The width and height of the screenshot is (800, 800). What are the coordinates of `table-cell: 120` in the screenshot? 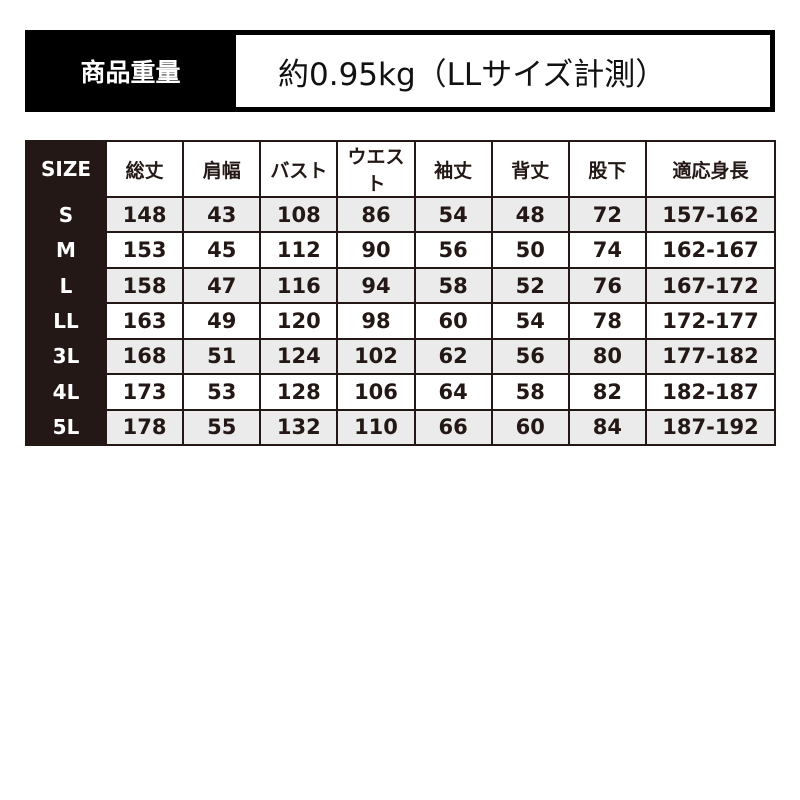 It's located at (299, 321).